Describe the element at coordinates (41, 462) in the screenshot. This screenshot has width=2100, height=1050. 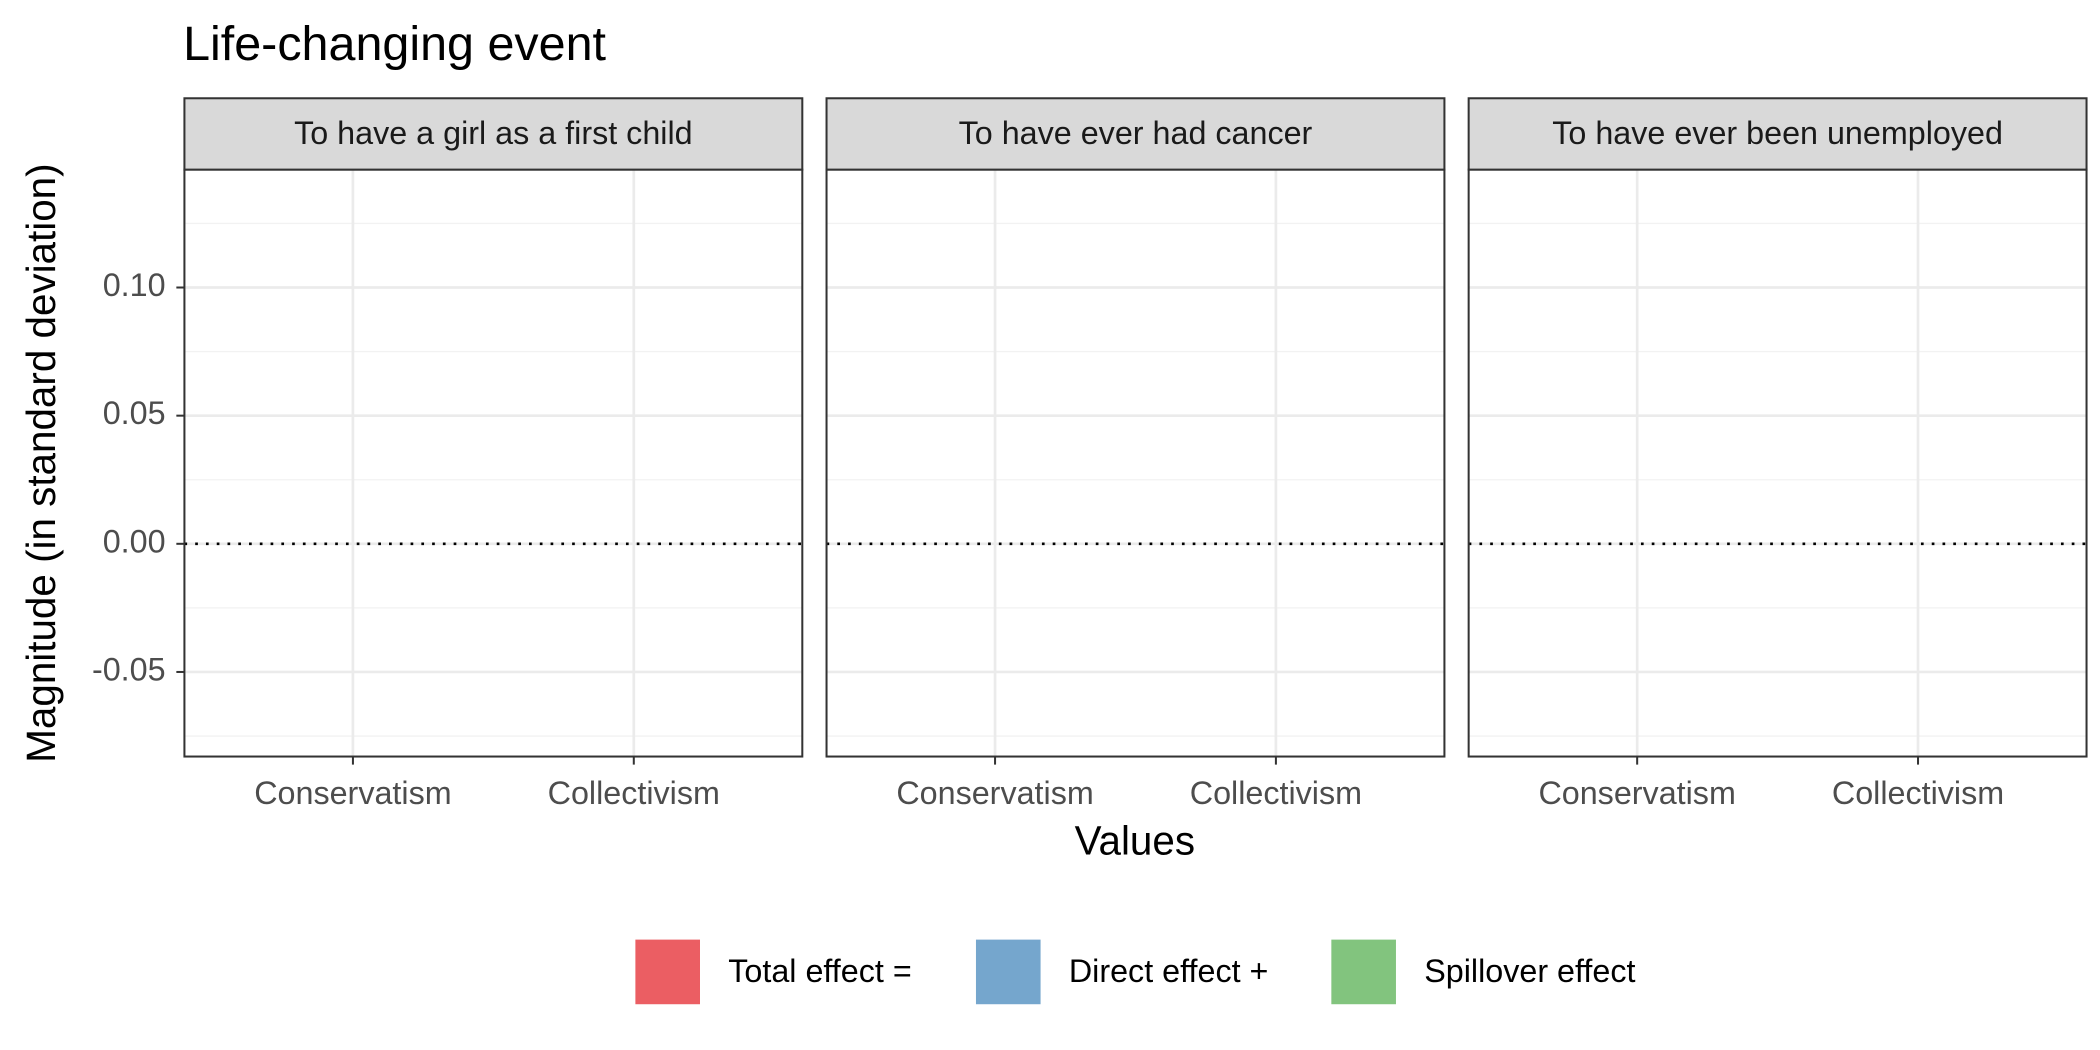
I see `y-axis-title: Magnitude (in standard deviation)` at that location.